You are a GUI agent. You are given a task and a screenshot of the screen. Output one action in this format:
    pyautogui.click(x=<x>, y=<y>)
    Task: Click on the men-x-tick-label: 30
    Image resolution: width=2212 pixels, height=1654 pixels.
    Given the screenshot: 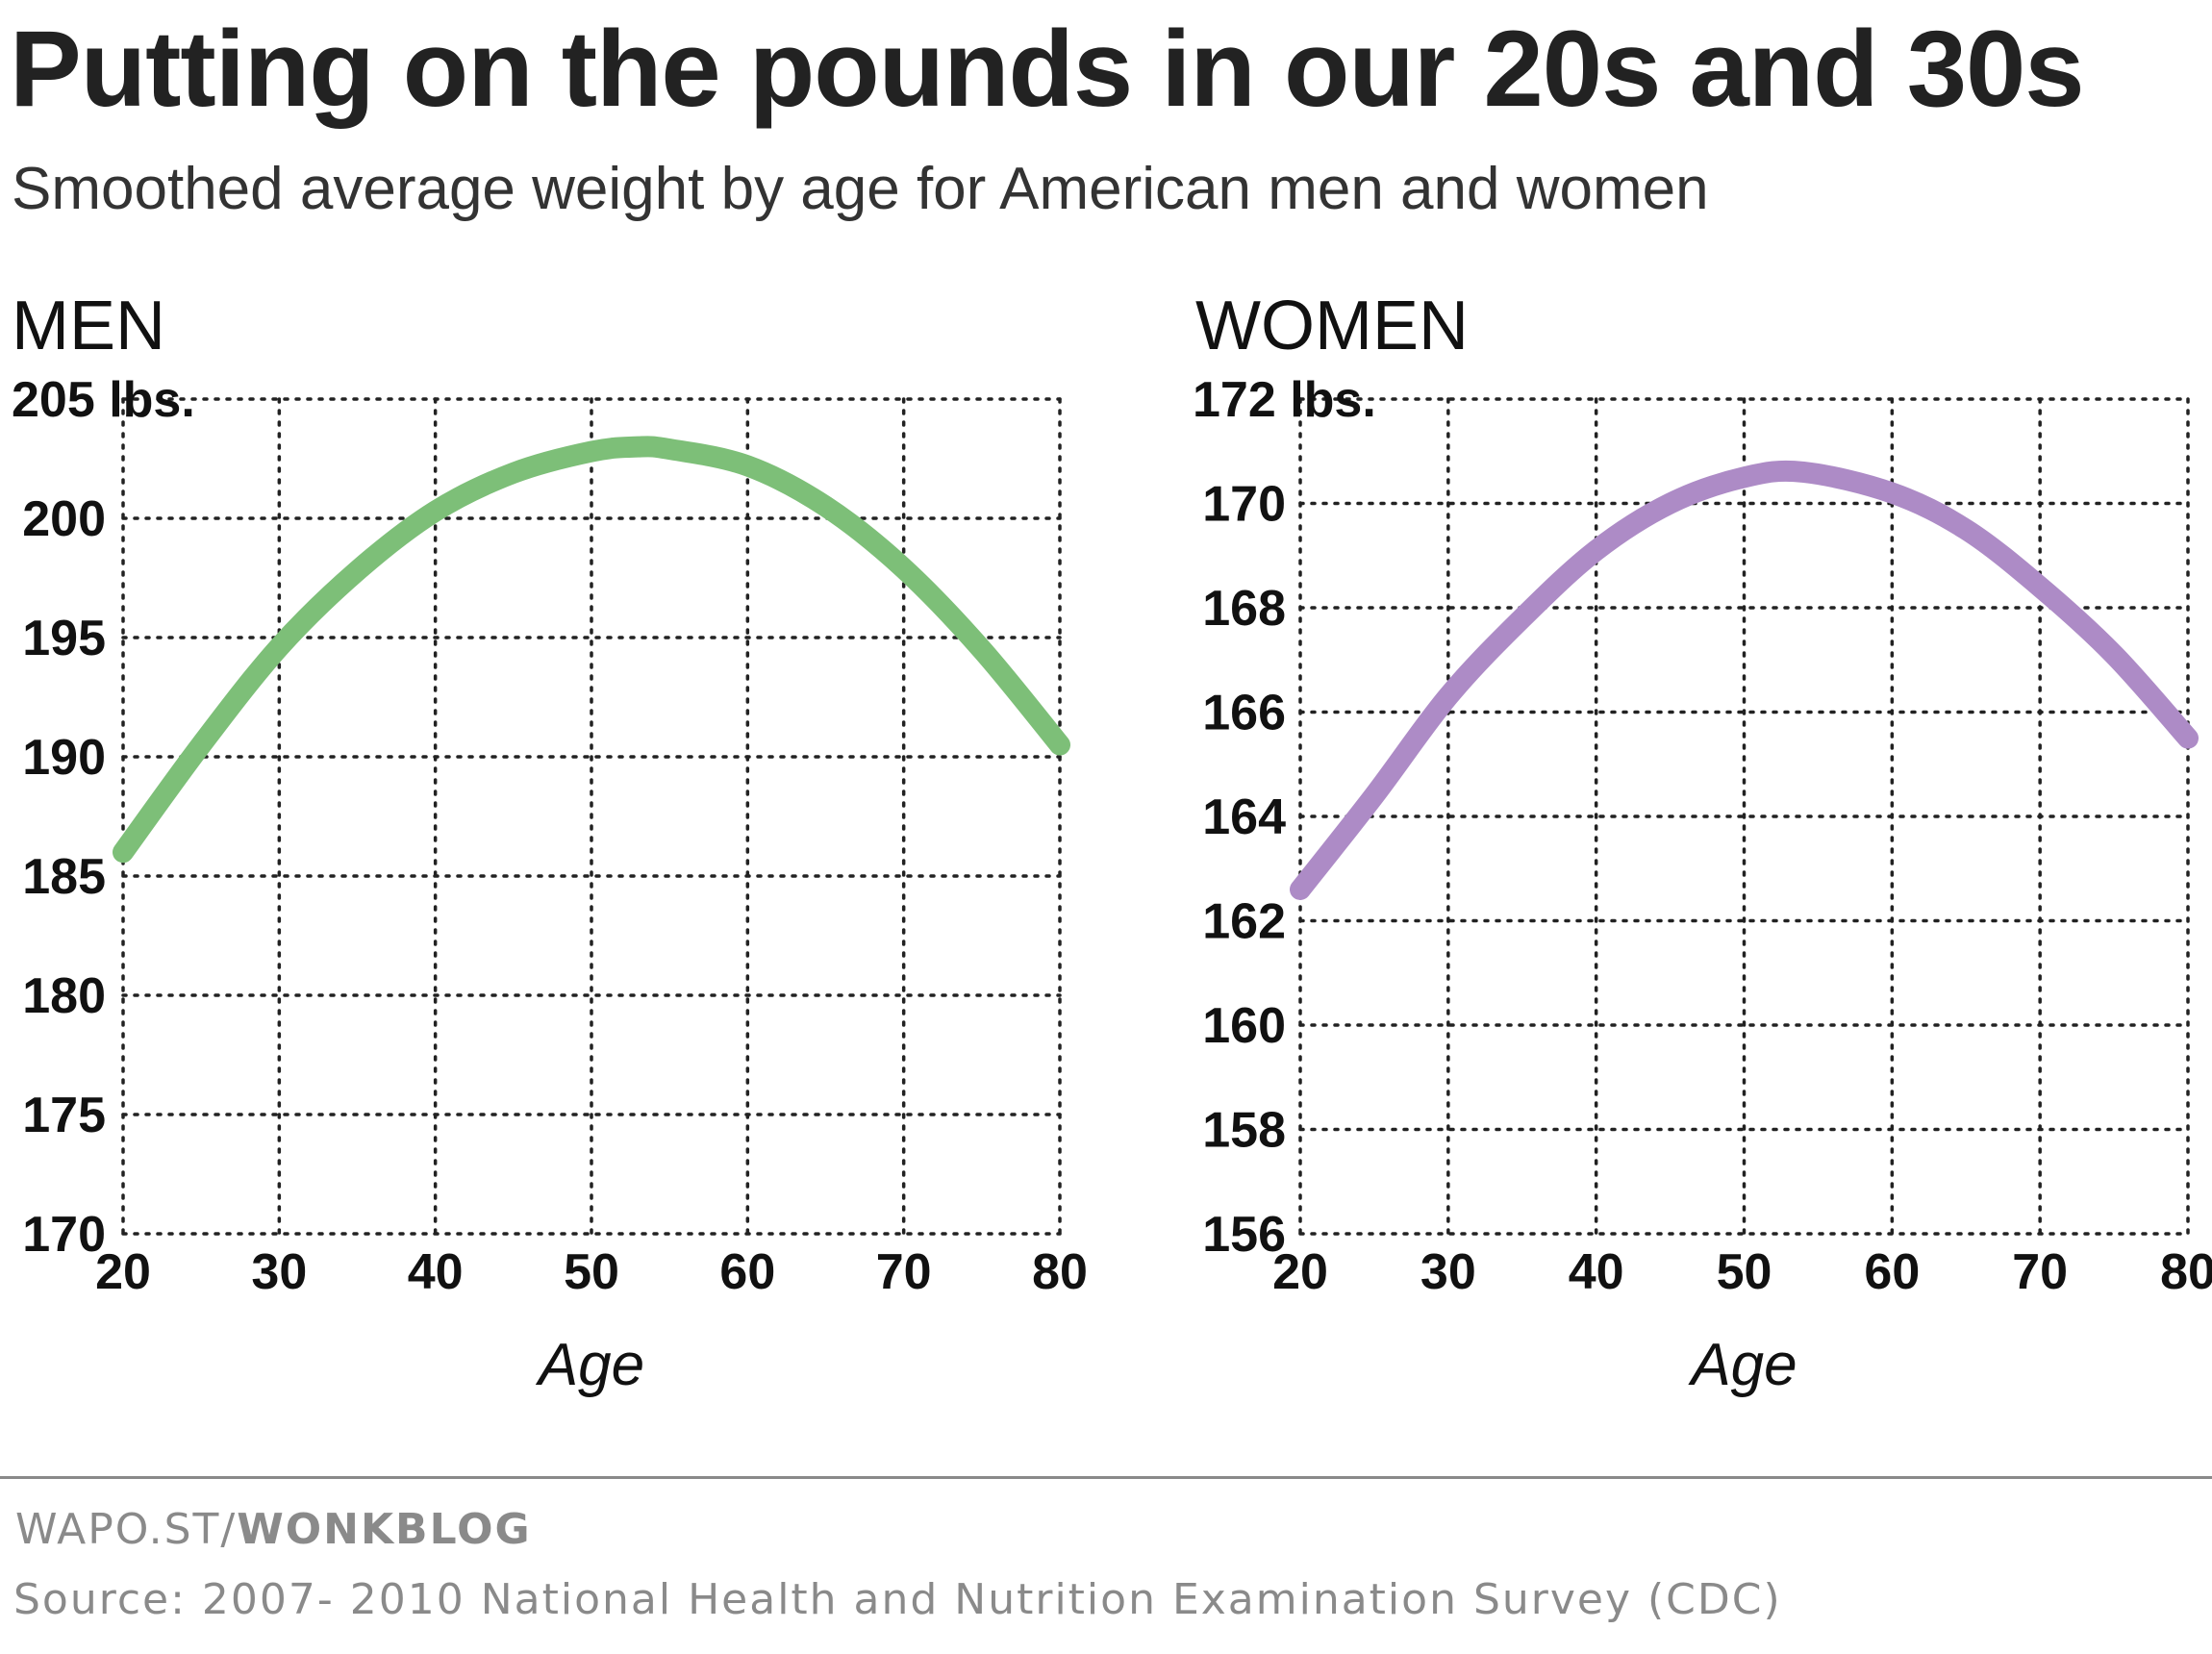 What is the action you would take?
    pyautogui.click(x=279, y=1272)
    